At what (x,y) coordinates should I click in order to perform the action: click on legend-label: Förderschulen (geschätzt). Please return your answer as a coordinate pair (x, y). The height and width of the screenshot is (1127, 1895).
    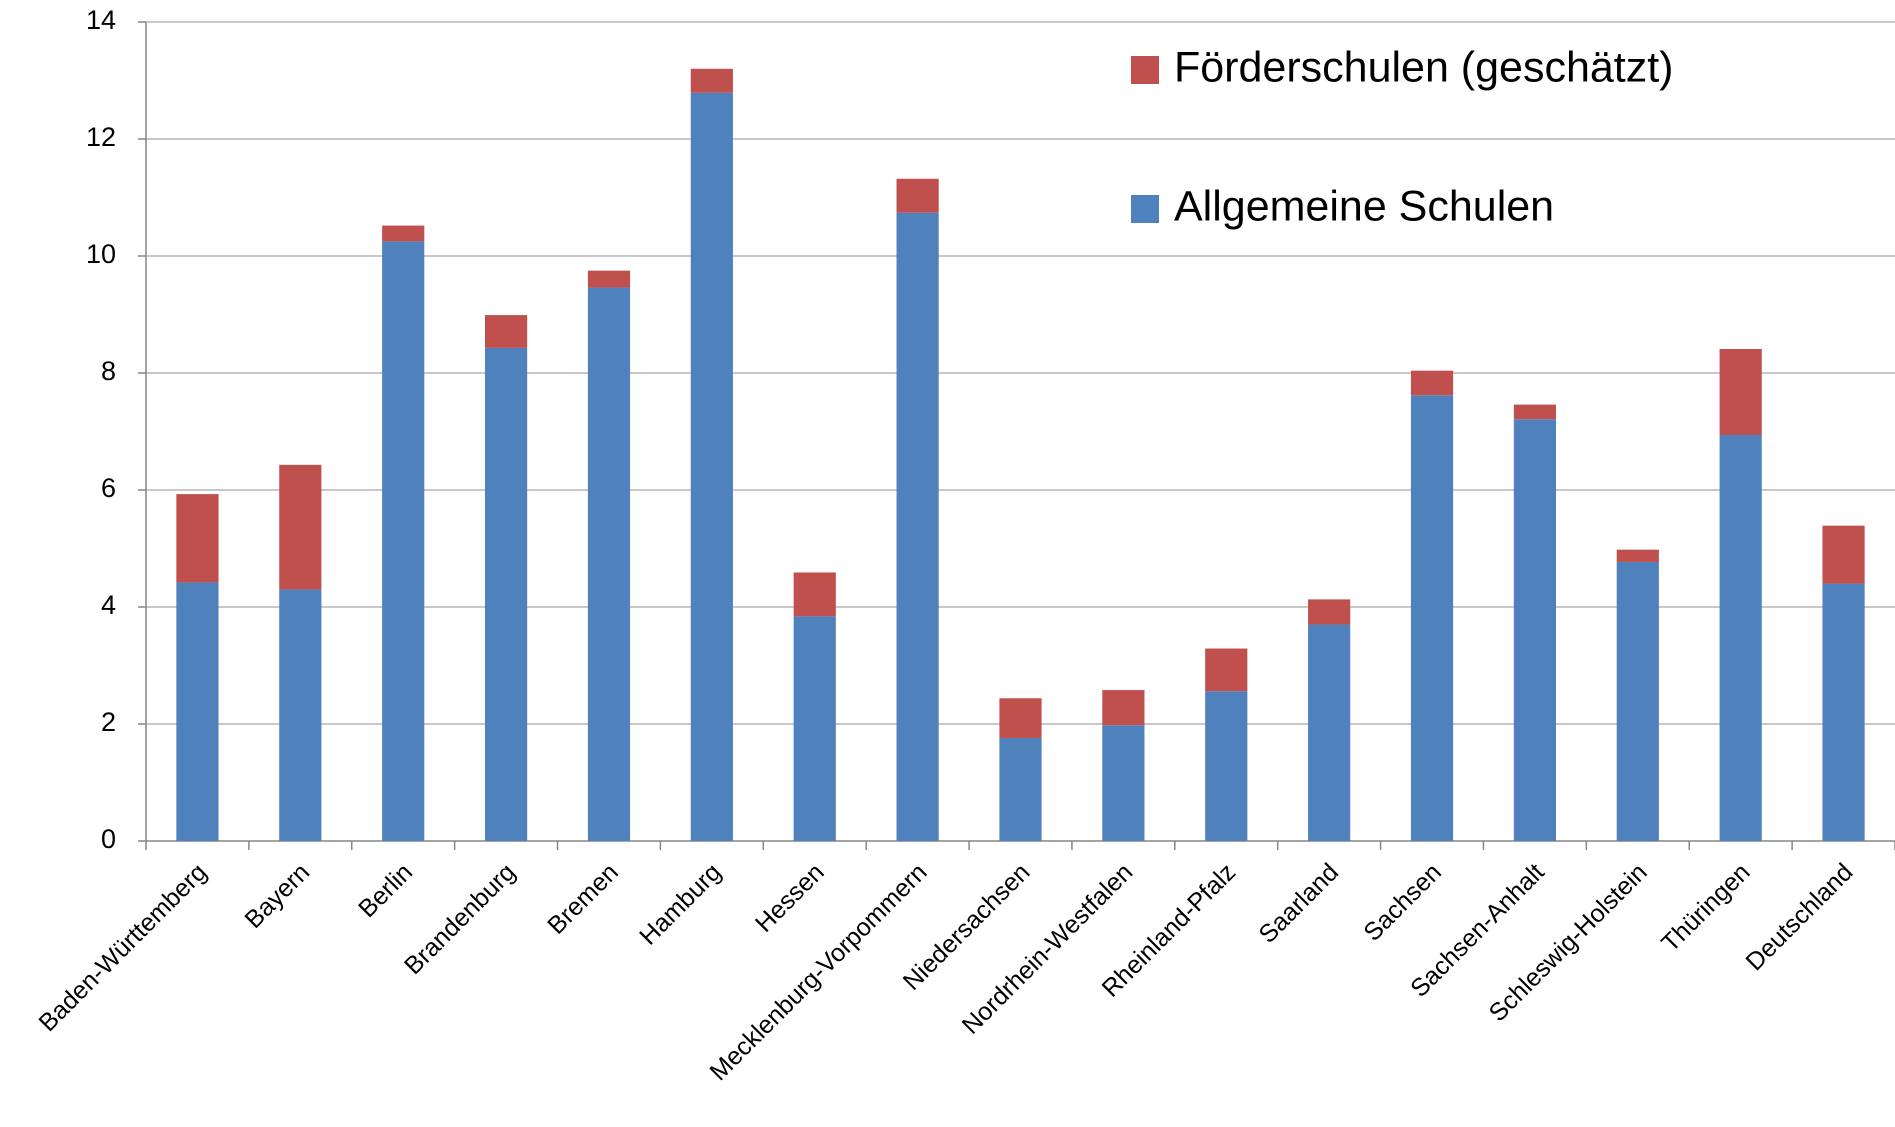
    Looking at the image, I should click on (1424, 67).